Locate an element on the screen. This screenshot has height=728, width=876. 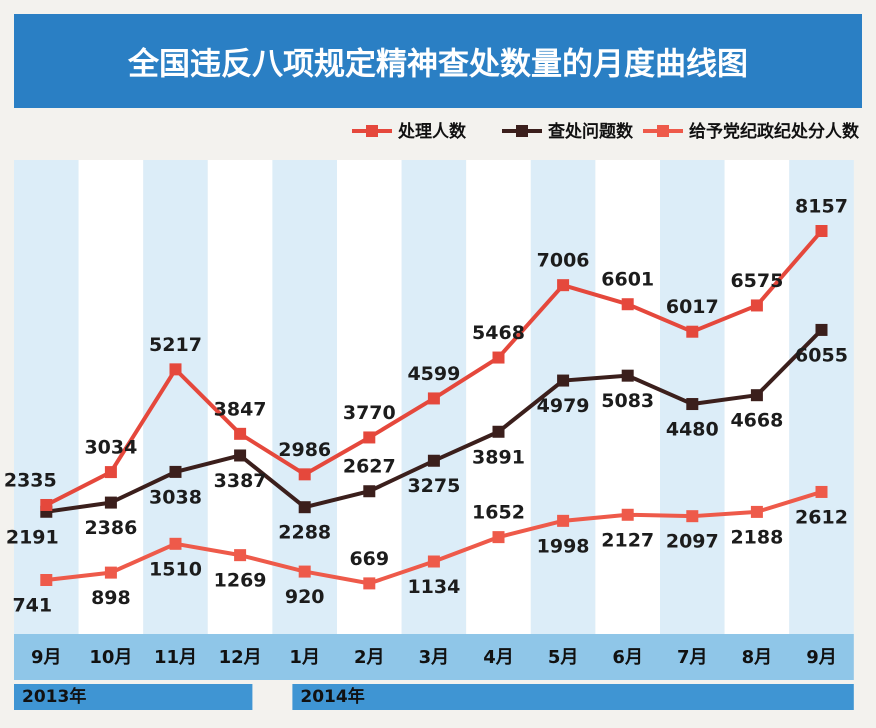
data-label: 898 is located at coordinates (111, 598).